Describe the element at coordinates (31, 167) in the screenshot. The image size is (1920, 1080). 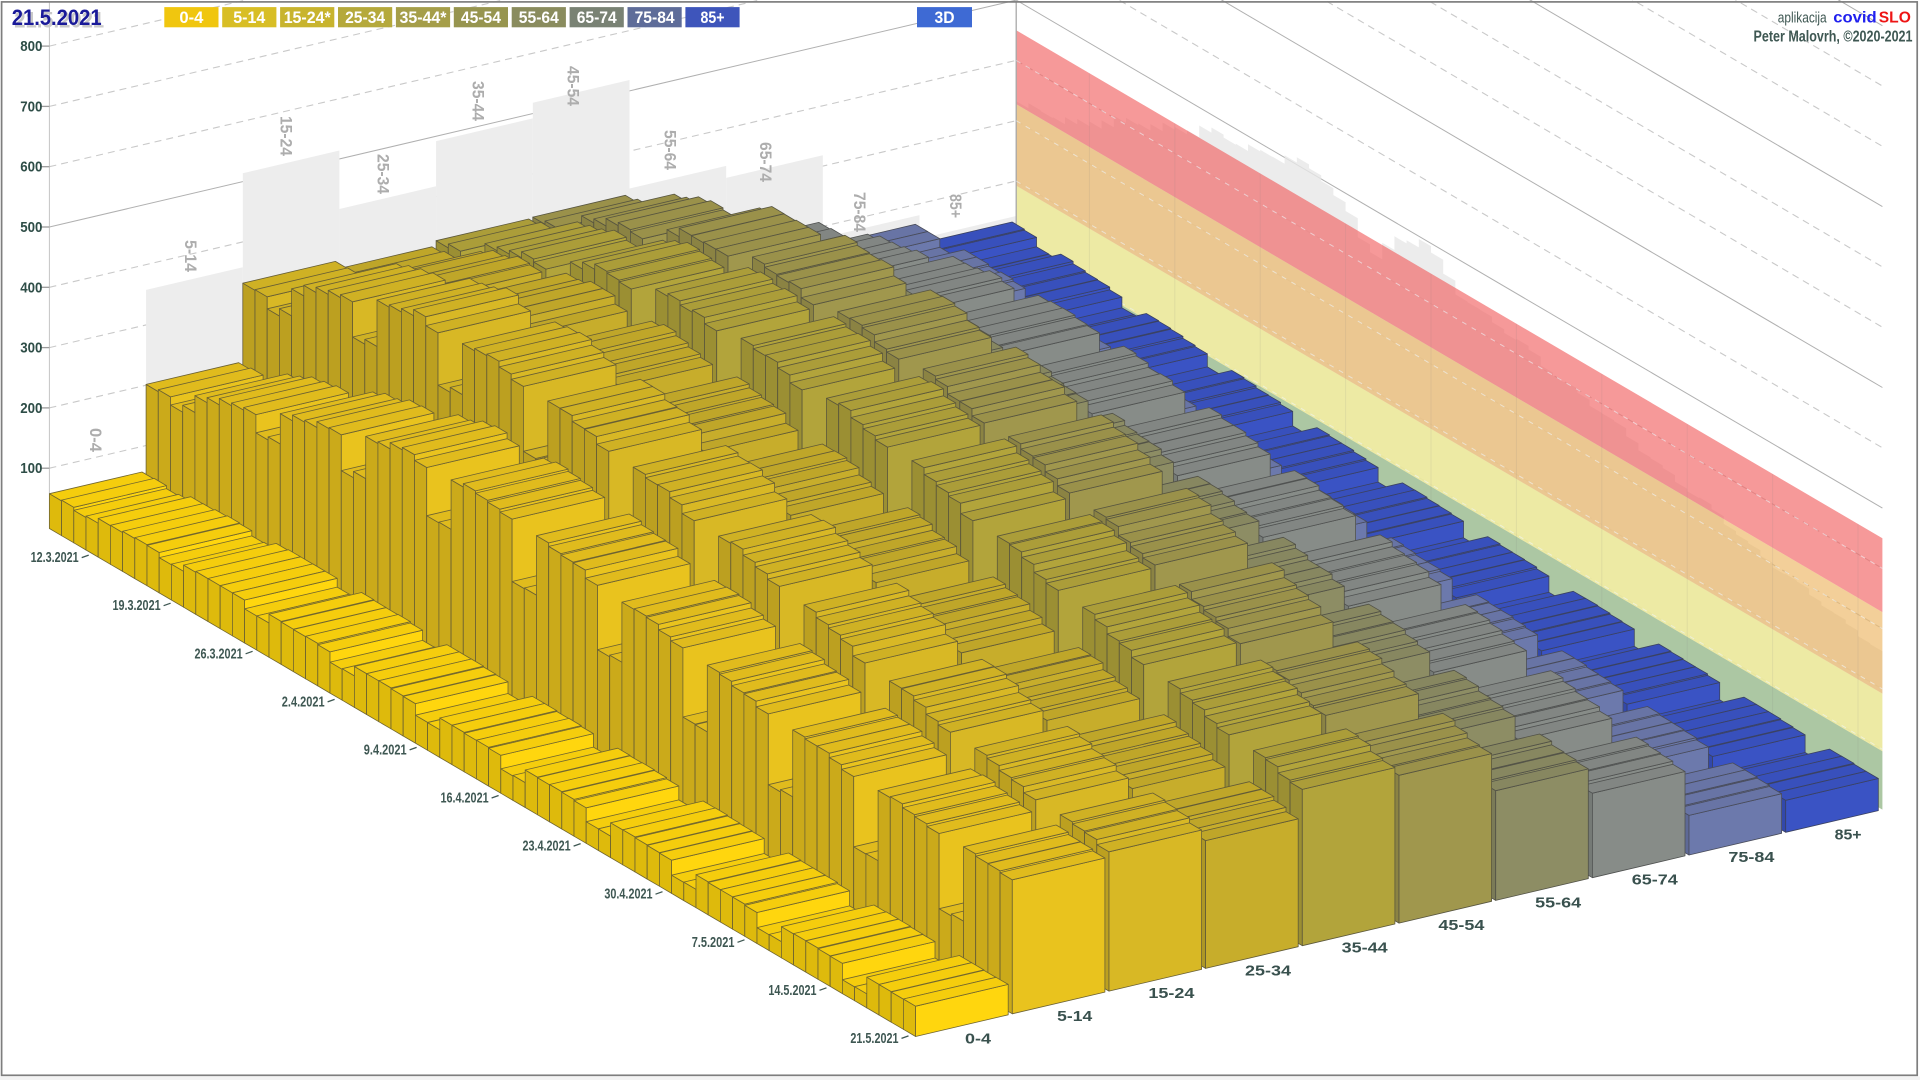
I see `svg-text: 600` at that location.